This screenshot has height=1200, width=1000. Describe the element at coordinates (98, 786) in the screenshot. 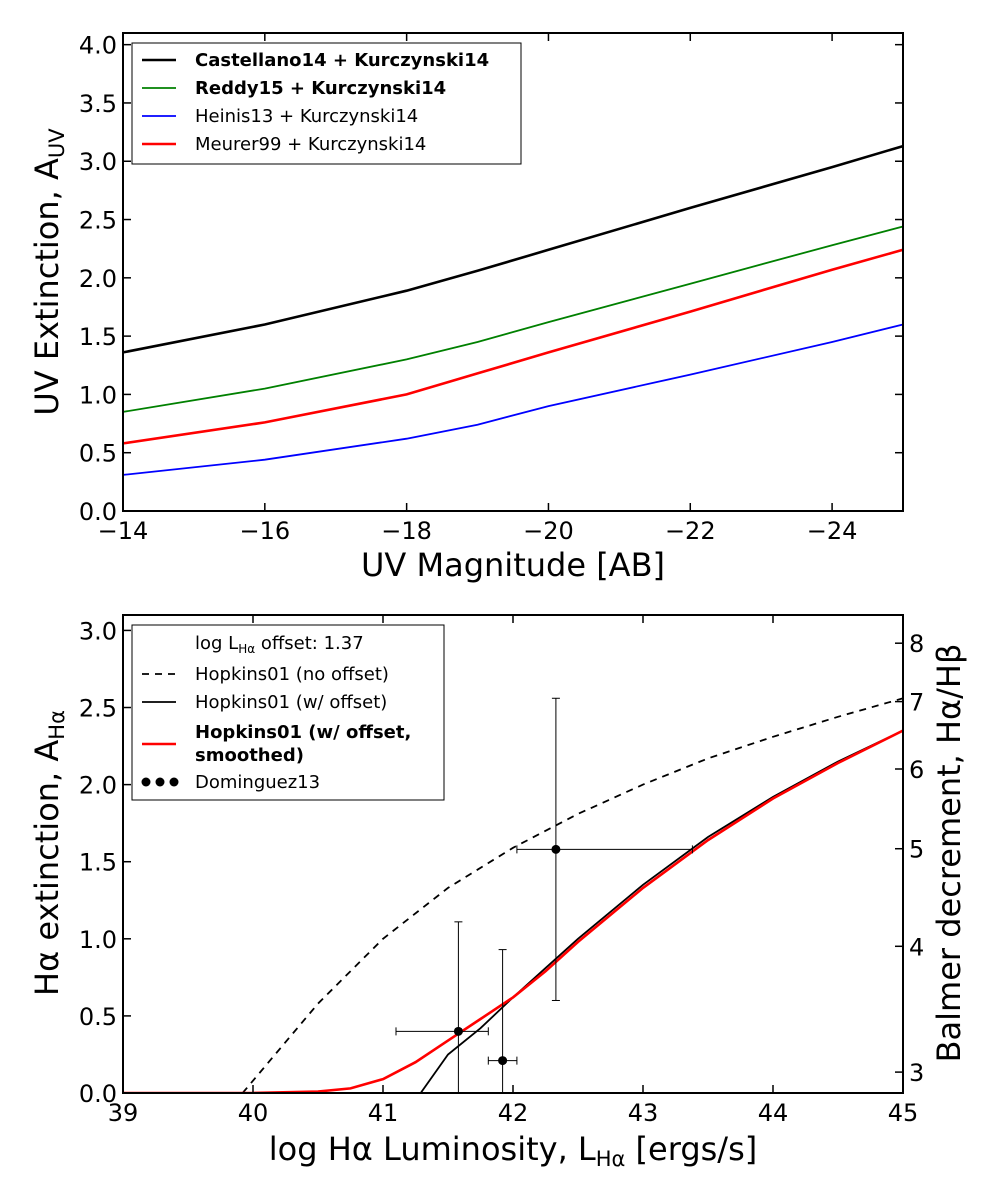

I see `halpha-y-tick-label: 2.0` at that location.